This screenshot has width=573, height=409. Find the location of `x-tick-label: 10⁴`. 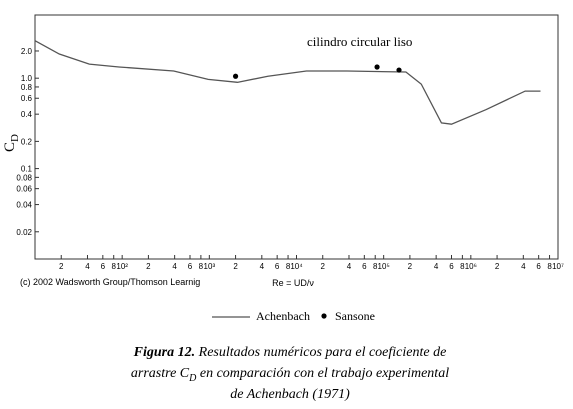

x-tick-label: 10⁴ is located at coordinates (296, 266).